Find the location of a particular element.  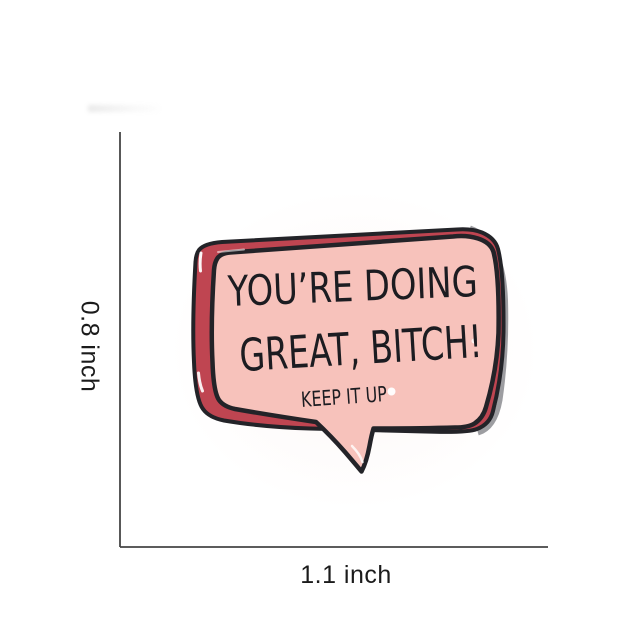

highlight-tail is located at coordinates (357, 454).